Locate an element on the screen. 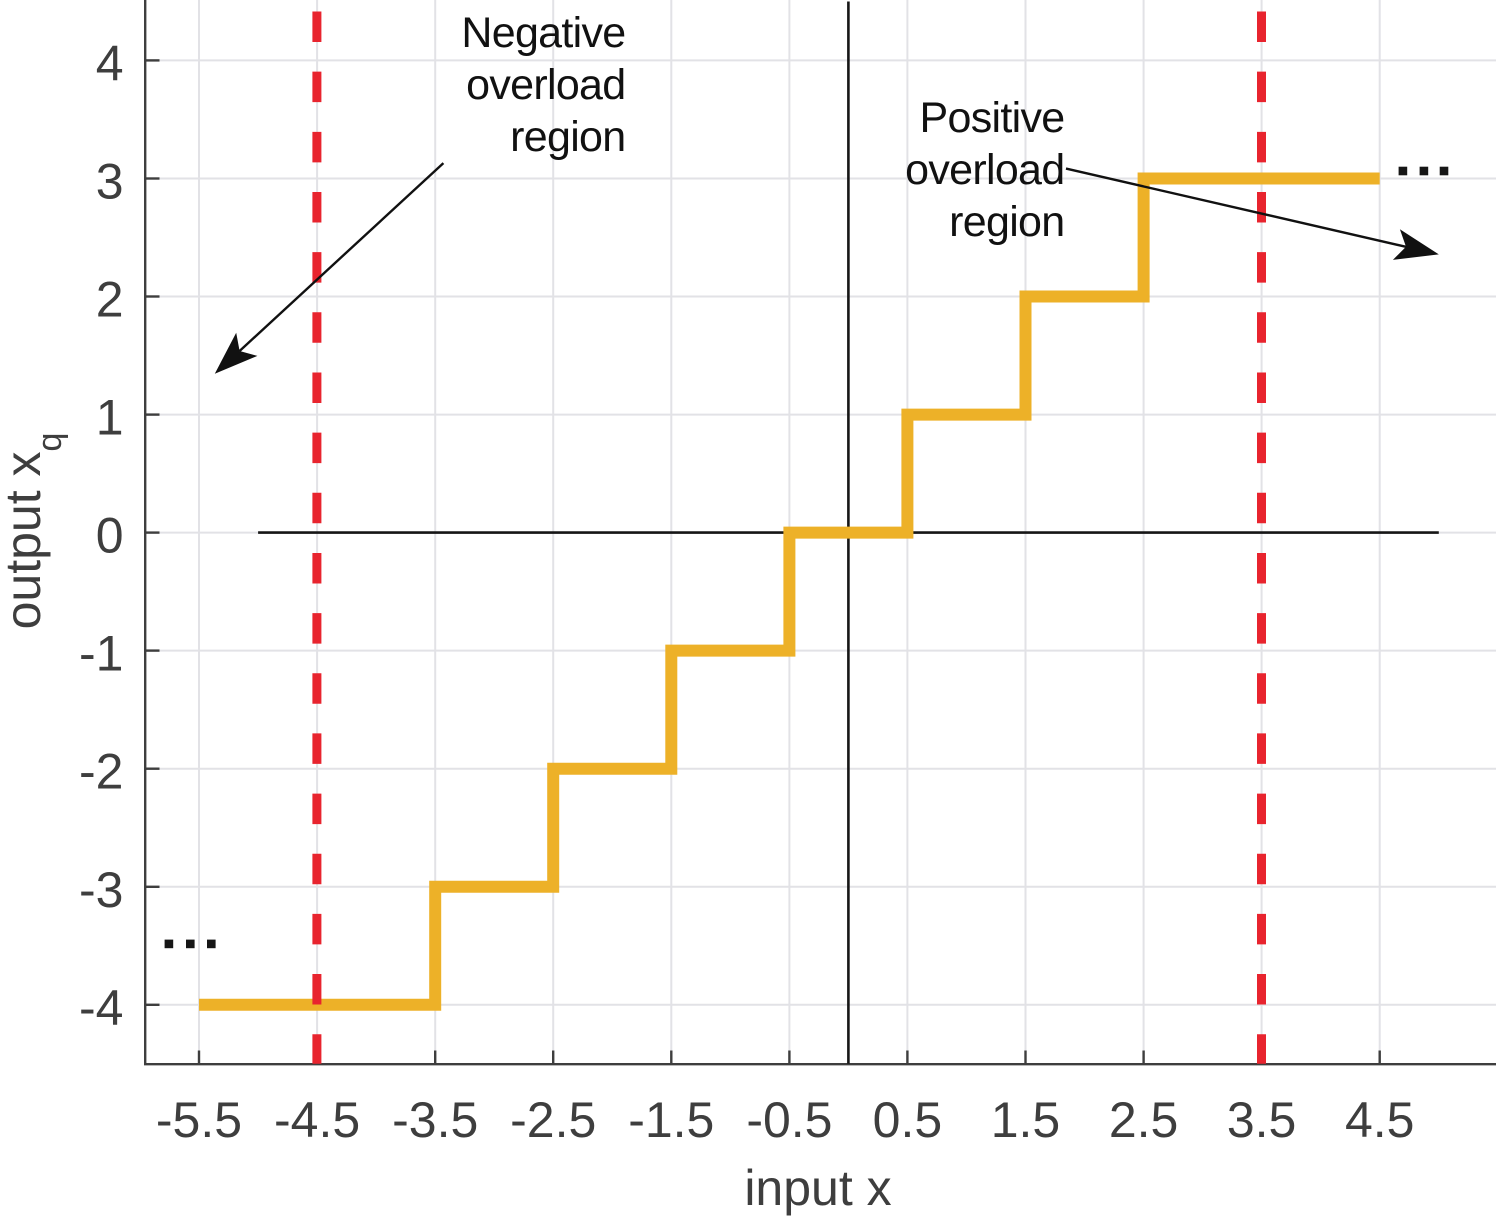 This screenshot has height=1217, width=1496. svg-text: Negative is located at coordinates (543, 33).